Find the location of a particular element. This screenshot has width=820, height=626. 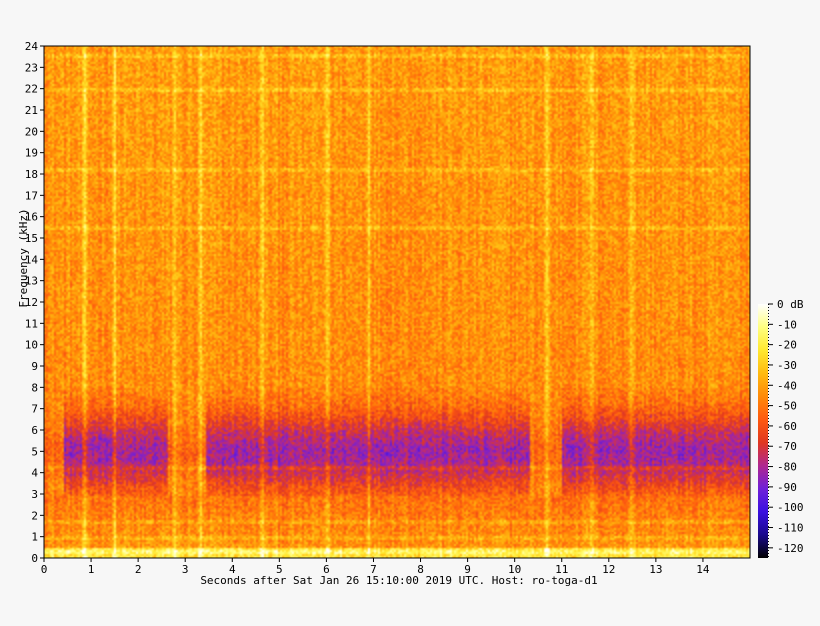

y-tick-label: 1 is located at coordinates (34, 537).